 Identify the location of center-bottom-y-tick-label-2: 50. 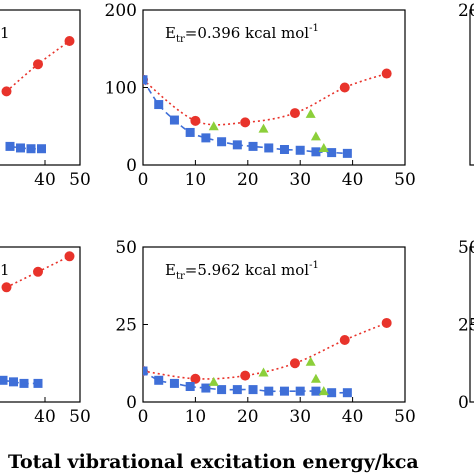
(126, 248).